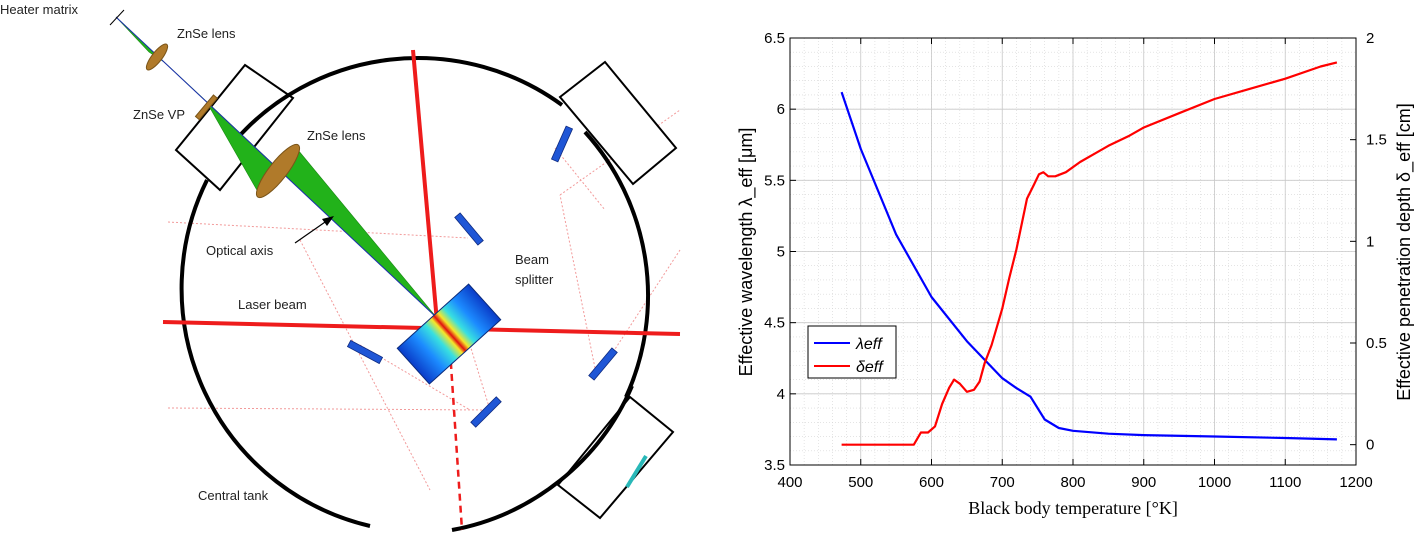 This screenshot has height=544, width=1421. I want to click on y-left-tick-label: 4, so click(781, 394).